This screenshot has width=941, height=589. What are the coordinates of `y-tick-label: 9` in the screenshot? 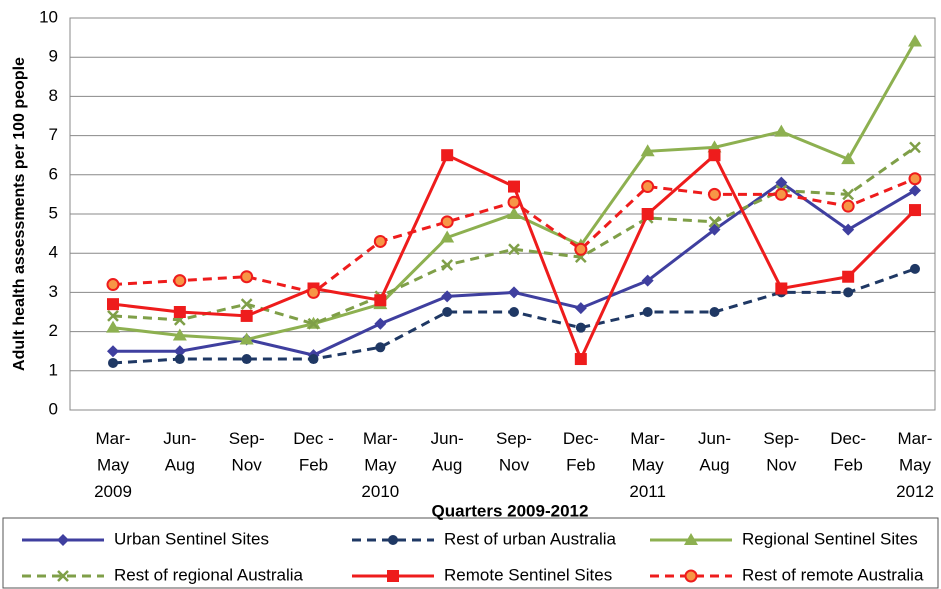 It's located at (53, 56).